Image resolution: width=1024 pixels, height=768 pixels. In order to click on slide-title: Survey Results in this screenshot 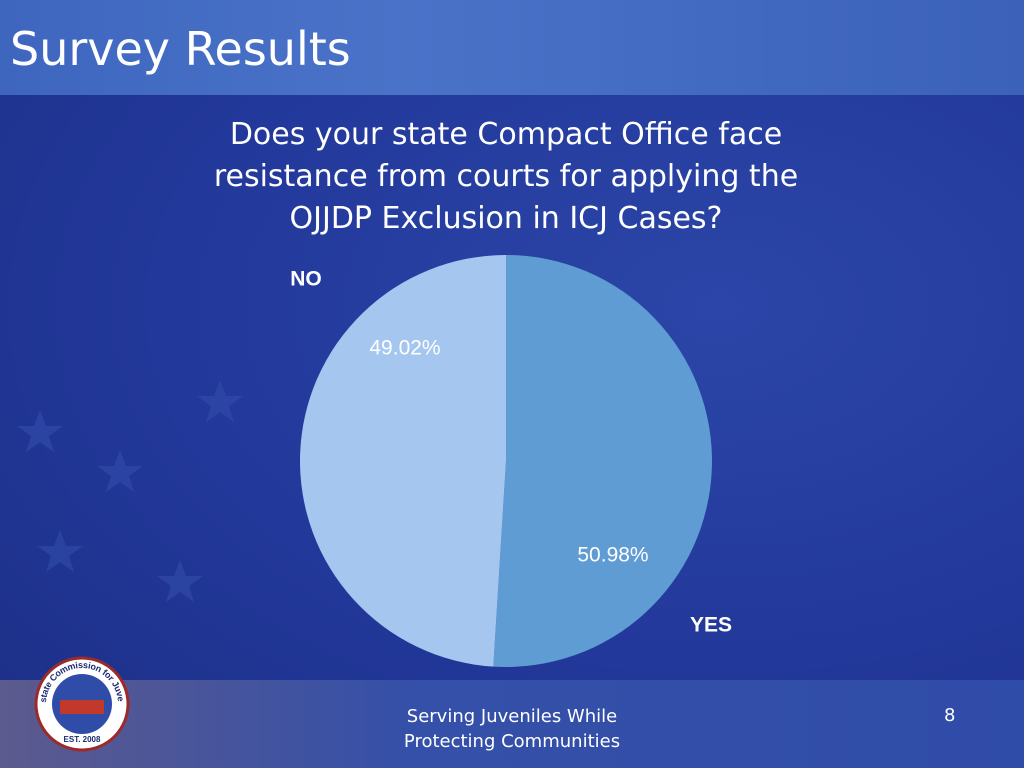, I will do `click(180, 49)`.